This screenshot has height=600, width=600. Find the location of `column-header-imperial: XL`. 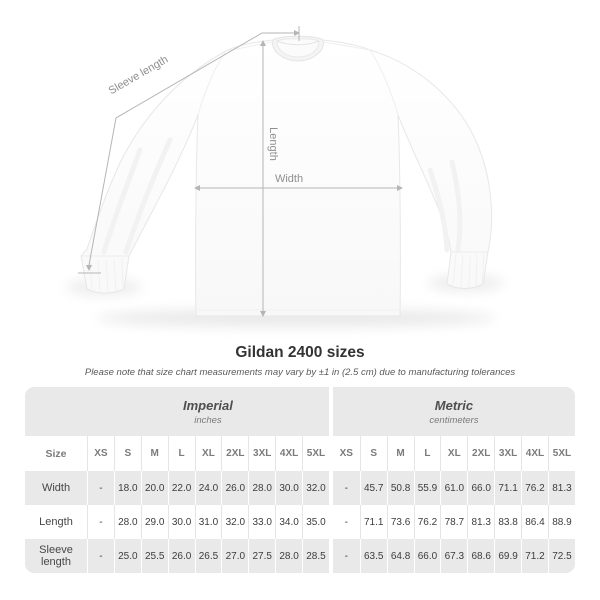

column-header-imperial: XL is located at coordinates (208, 453).